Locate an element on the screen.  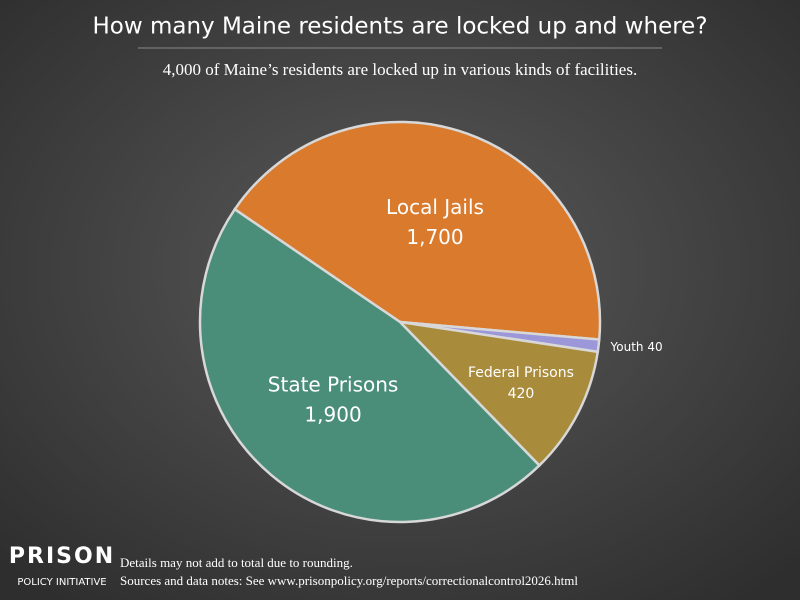
category-label: State Prisons is located at coordinates (333, 385).